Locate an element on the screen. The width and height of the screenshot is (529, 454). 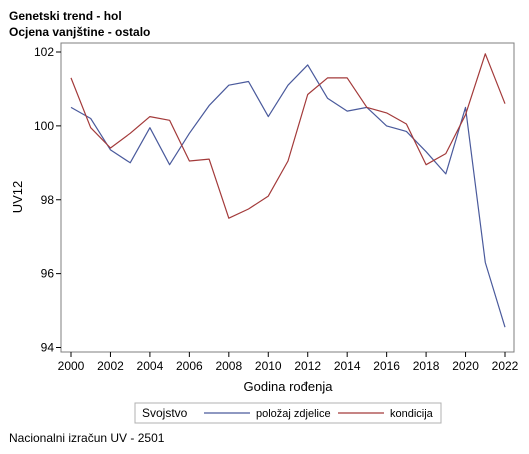
x-tick-label: 2014 is located at coordinates (347, 366).